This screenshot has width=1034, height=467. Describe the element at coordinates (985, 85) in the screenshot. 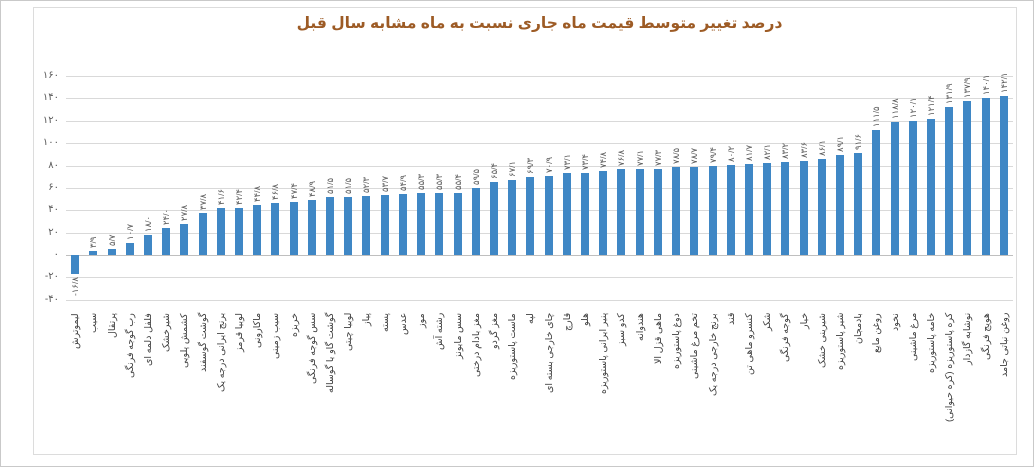

I see `bar-value-label: ۱۴۰/۱` at that location.